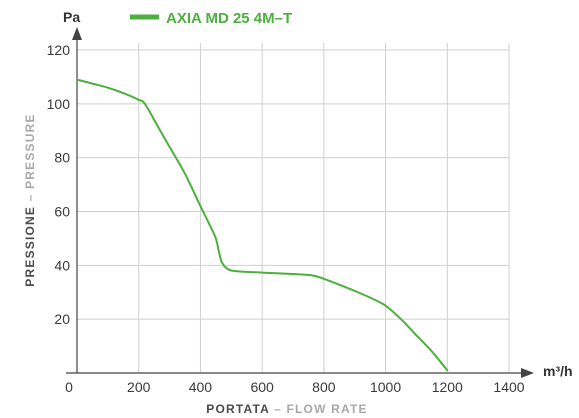  Describe the element at coordinates (30, 246) in the screenshot. I see `y-axis-title-main: PRESSIONE` at that location.